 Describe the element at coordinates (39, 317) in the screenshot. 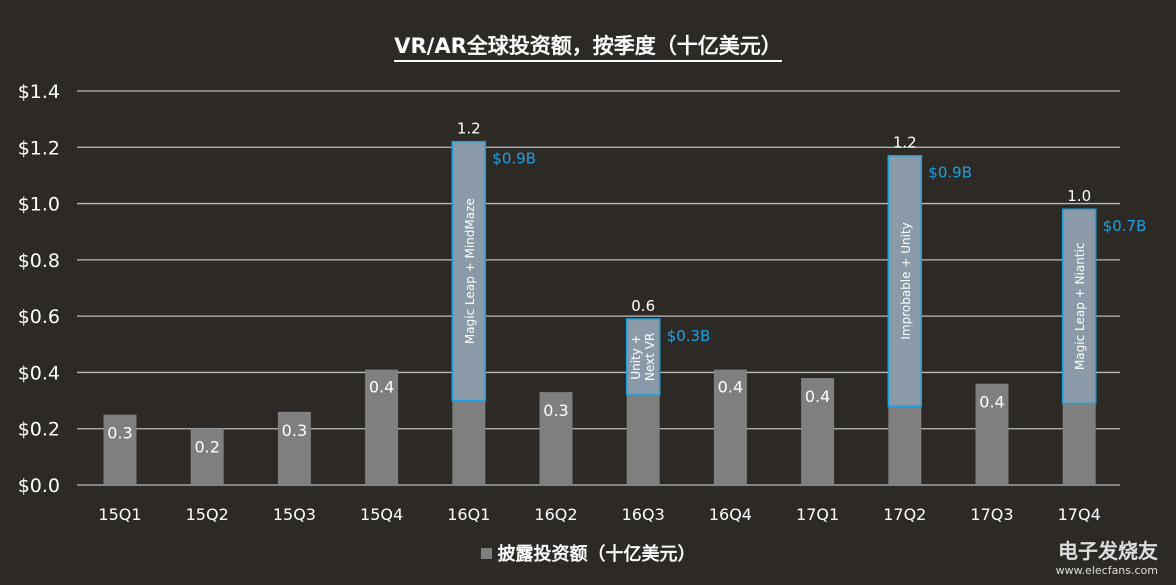

I see `y-tick-label: $0.6` at that location.